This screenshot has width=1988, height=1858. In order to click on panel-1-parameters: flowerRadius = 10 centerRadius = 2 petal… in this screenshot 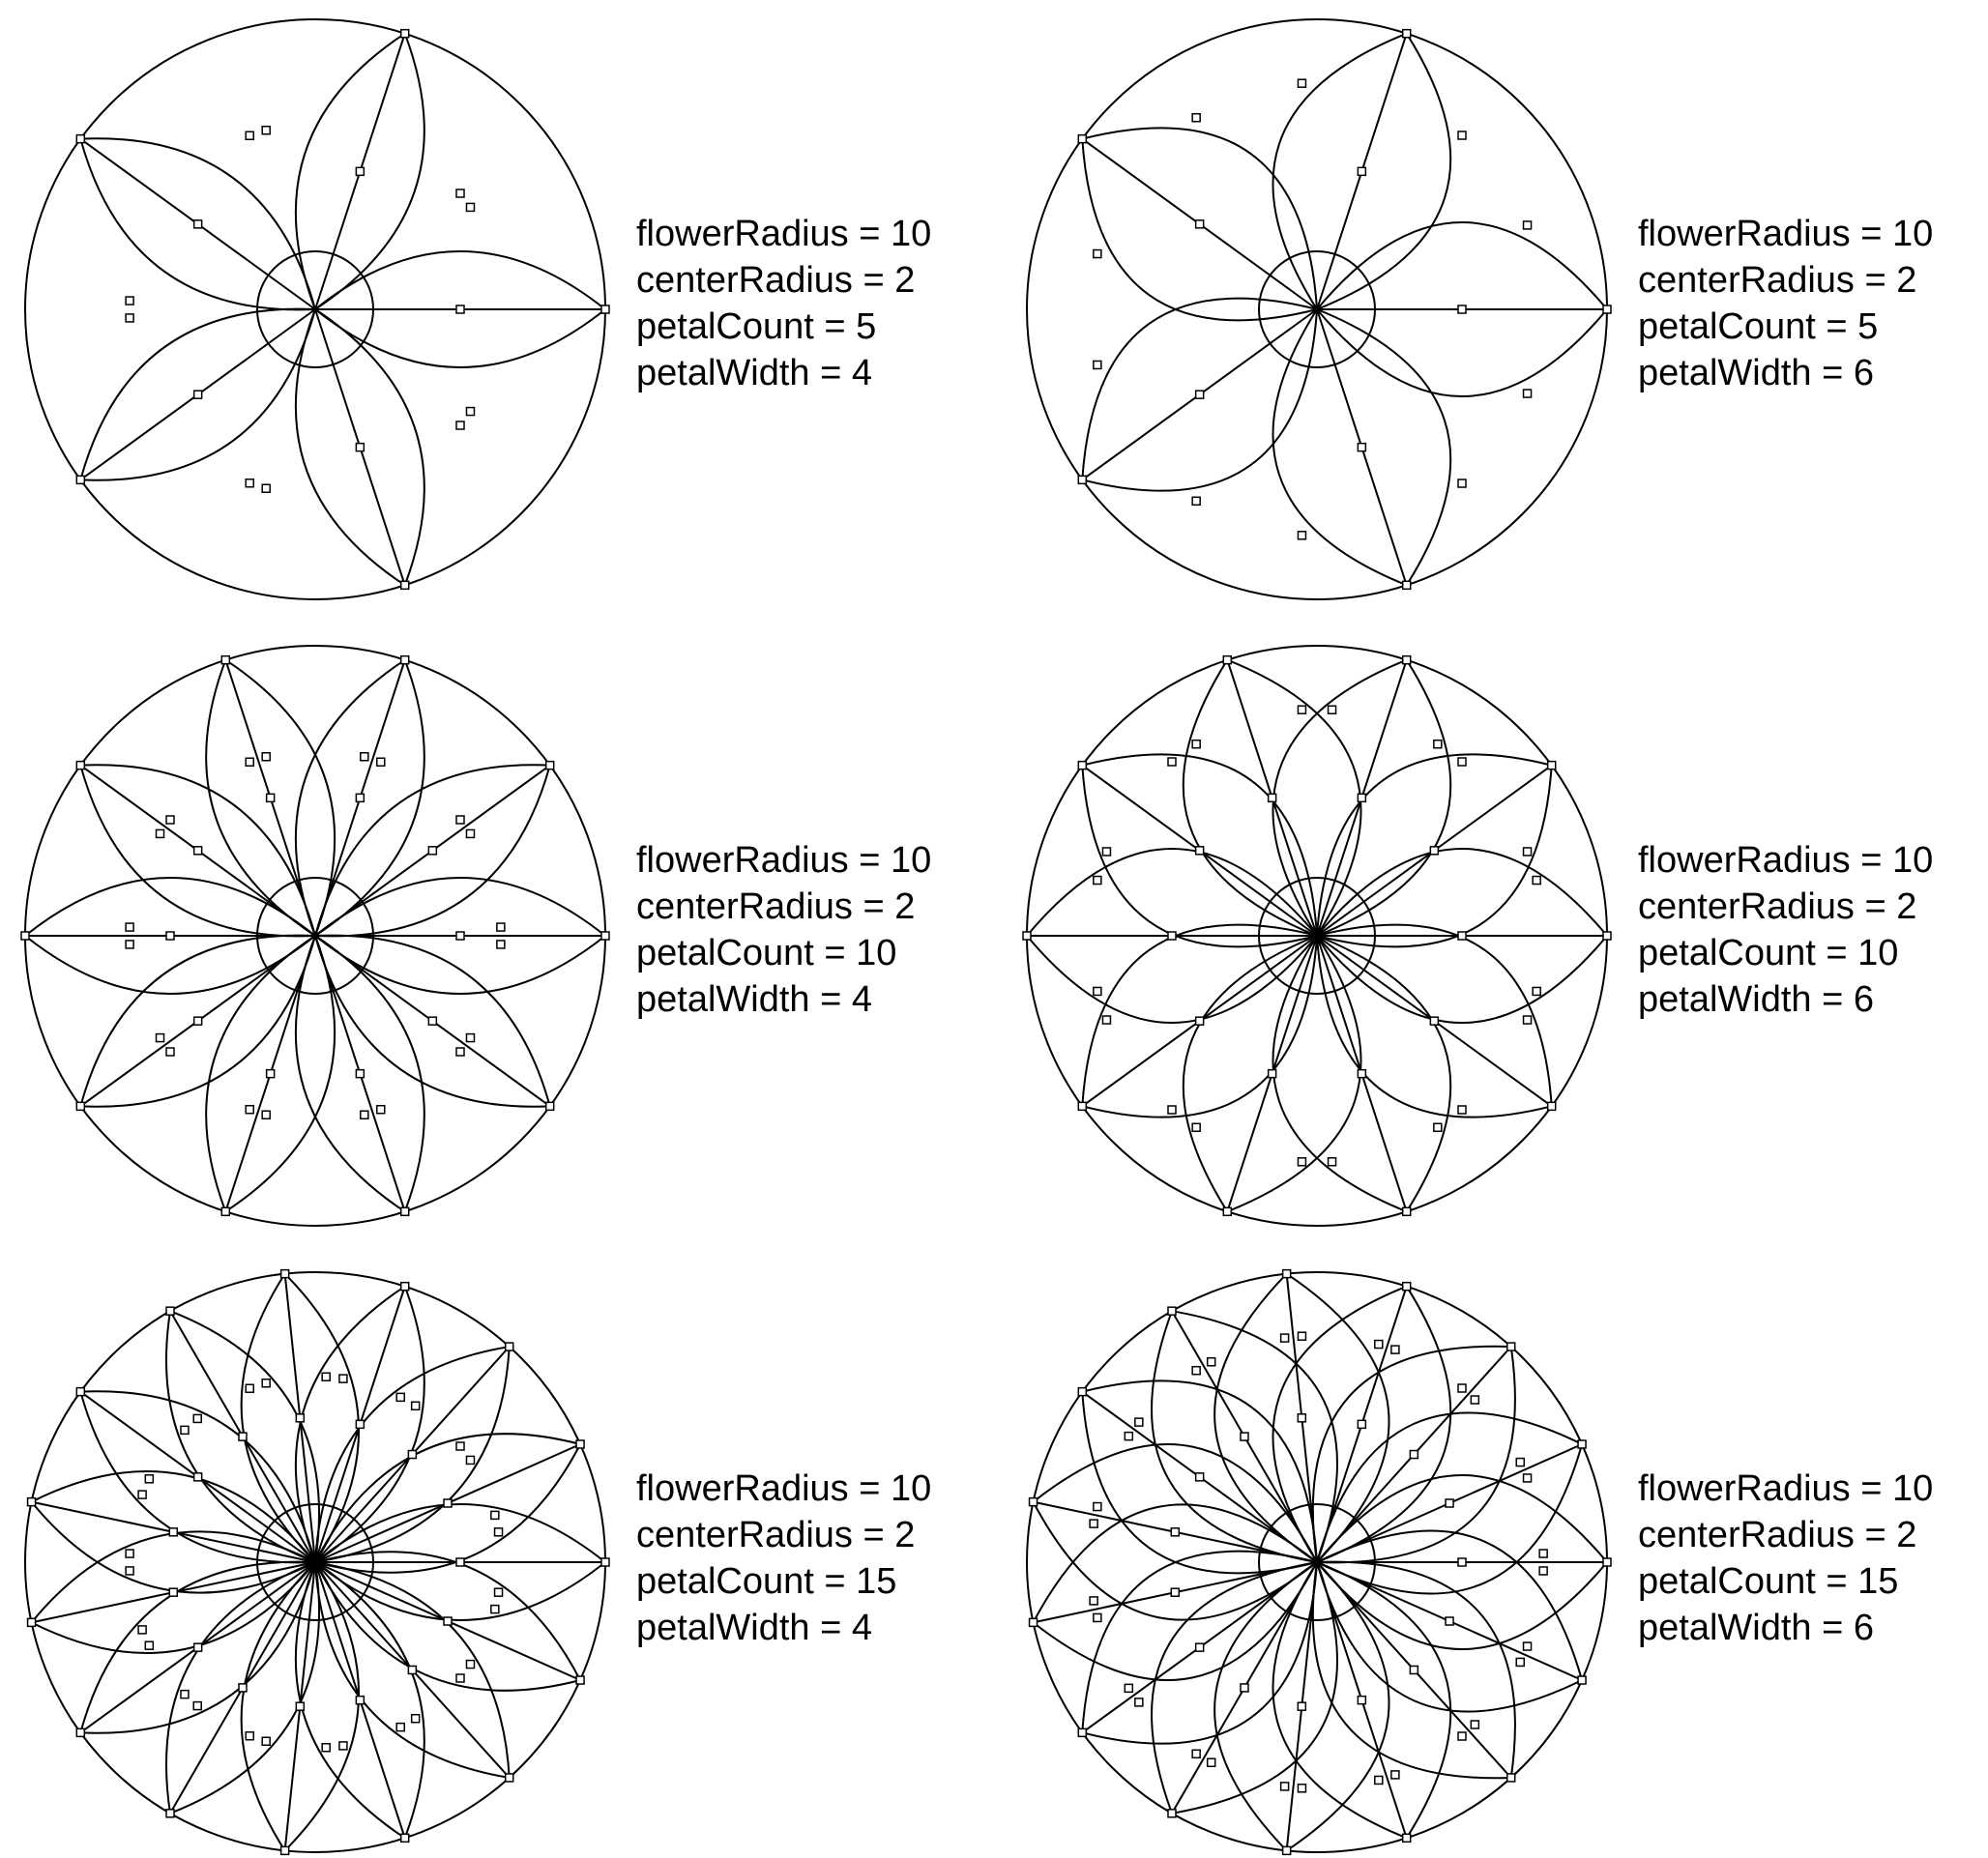, I will do `click(783, 303)`.